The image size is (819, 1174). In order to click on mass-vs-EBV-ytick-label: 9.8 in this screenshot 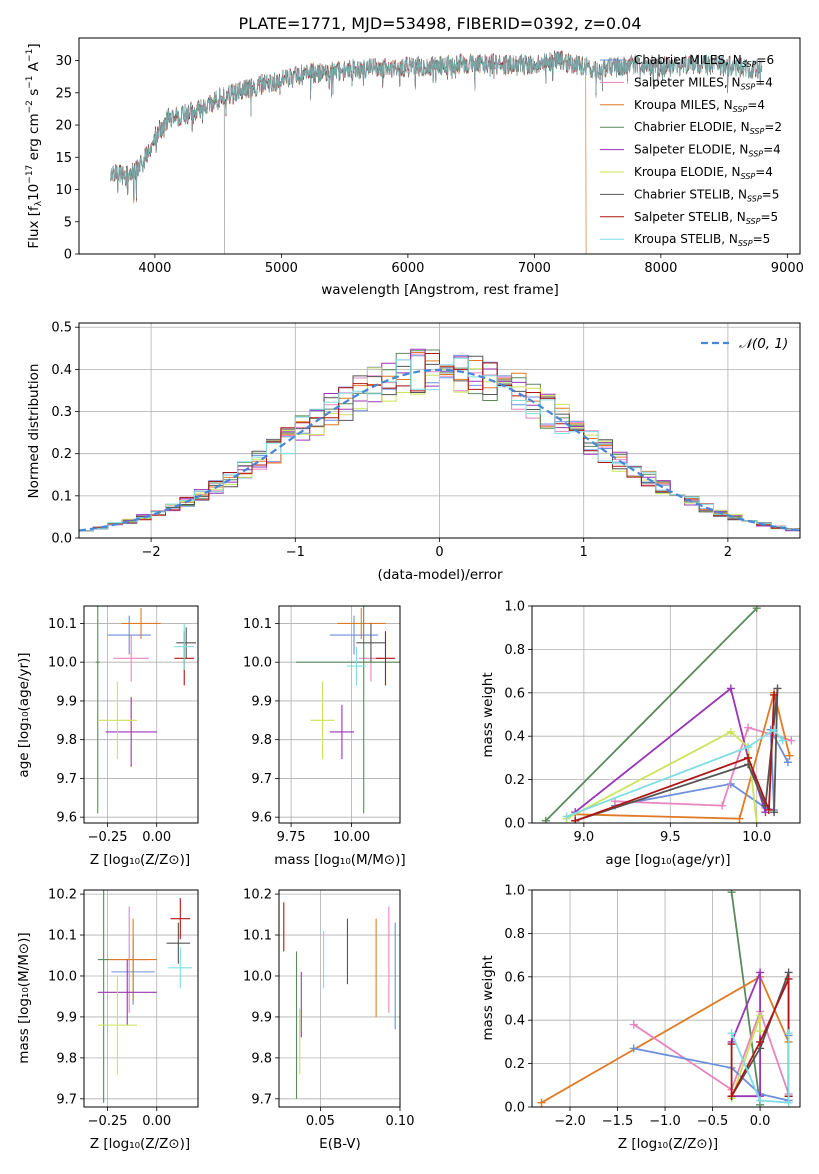, I will do `click(261, 1058)`.